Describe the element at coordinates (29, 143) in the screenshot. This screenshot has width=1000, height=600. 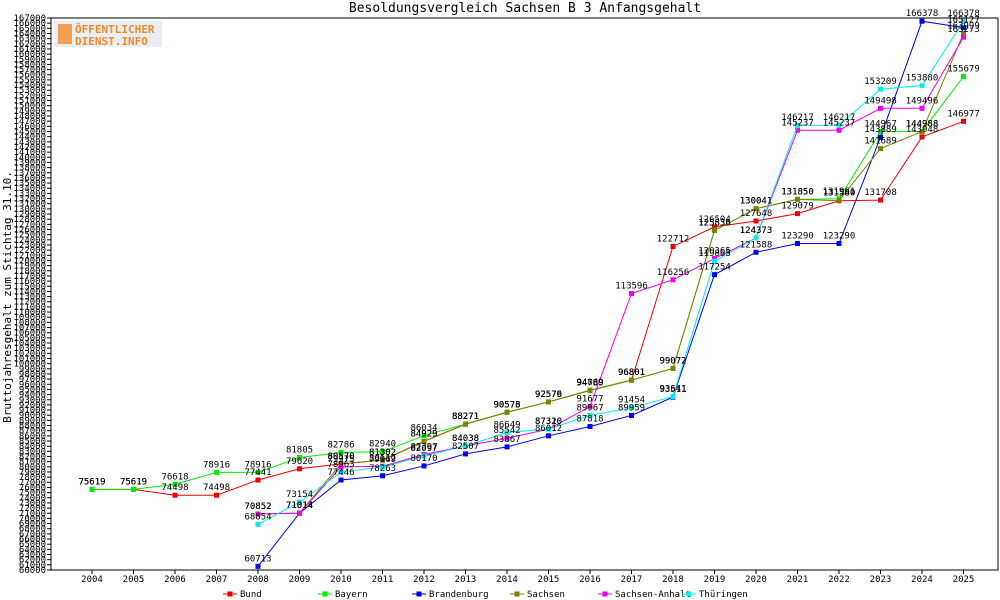
I see `y-tick-label: 143000` at that location.